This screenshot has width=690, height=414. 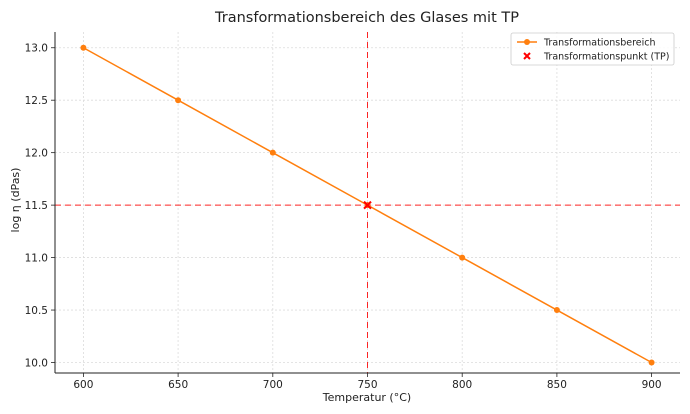 What do you see at coordinates (178, 385) in the screenshot?
I see `x-tick-label: 650` at bounding box center [178, 385].